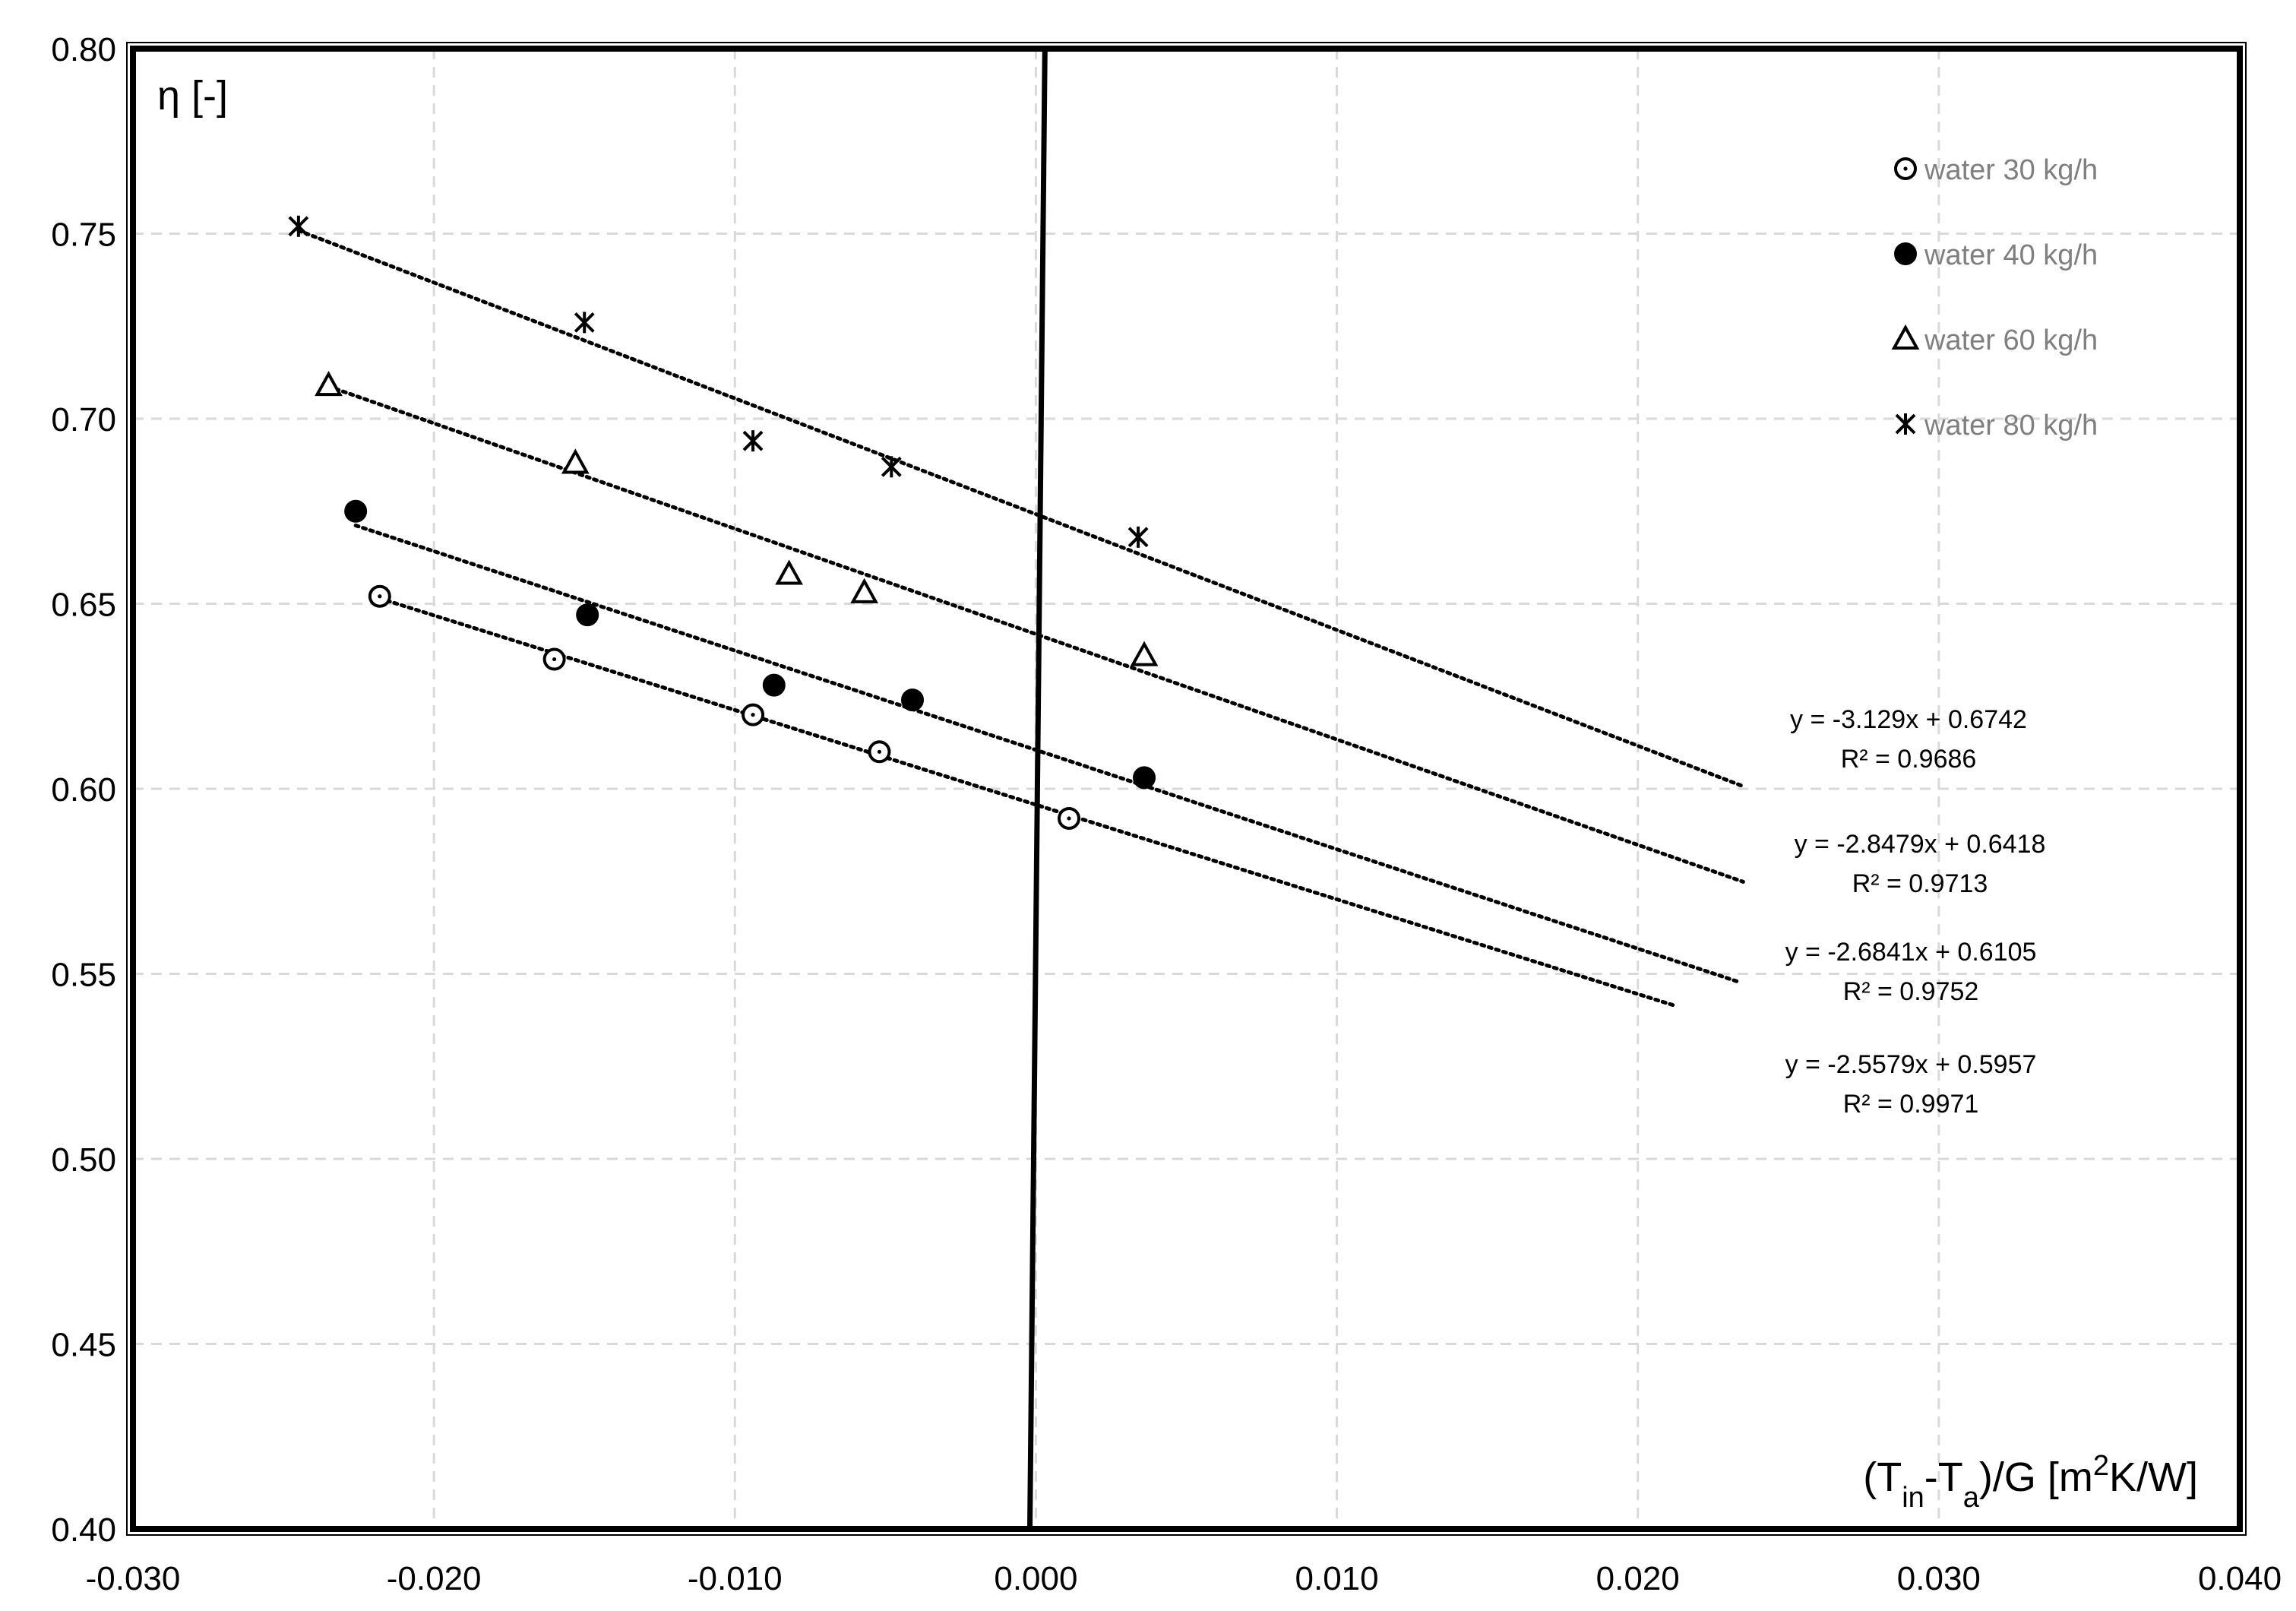 This screenshot has width=2296, height=1611. I want to click on x-tick-label: 0.010, so click(1337, 1578).